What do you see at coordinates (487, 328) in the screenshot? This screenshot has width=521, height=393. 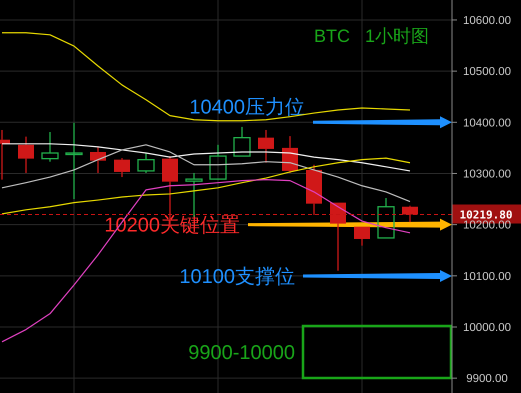 I see `y-tick-label: 10000.00` at bounding box center [487, 328].